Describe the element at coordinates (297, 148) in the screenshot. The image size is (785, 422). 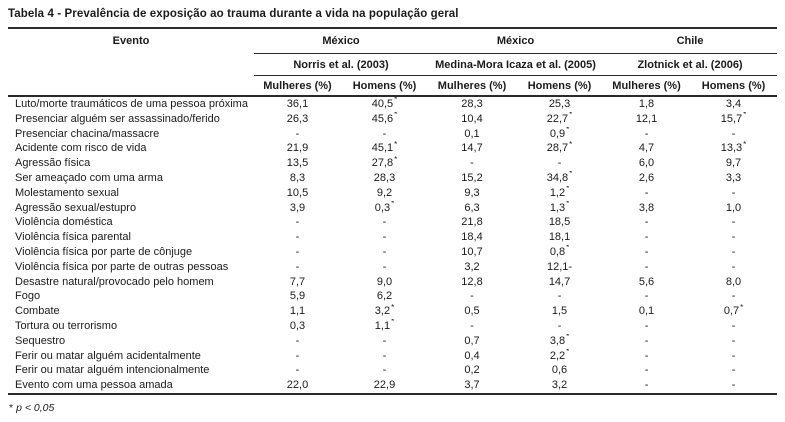
I see `value-cell: 21,9` at that location.